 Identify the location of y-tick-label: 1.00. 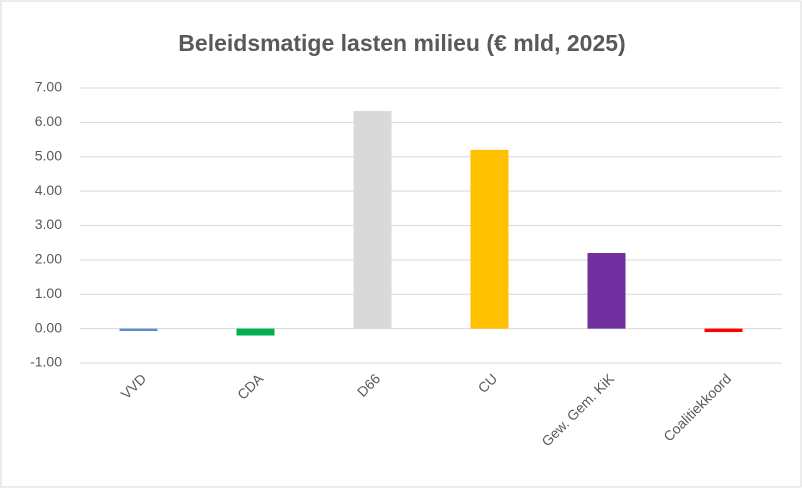
(48, 293).